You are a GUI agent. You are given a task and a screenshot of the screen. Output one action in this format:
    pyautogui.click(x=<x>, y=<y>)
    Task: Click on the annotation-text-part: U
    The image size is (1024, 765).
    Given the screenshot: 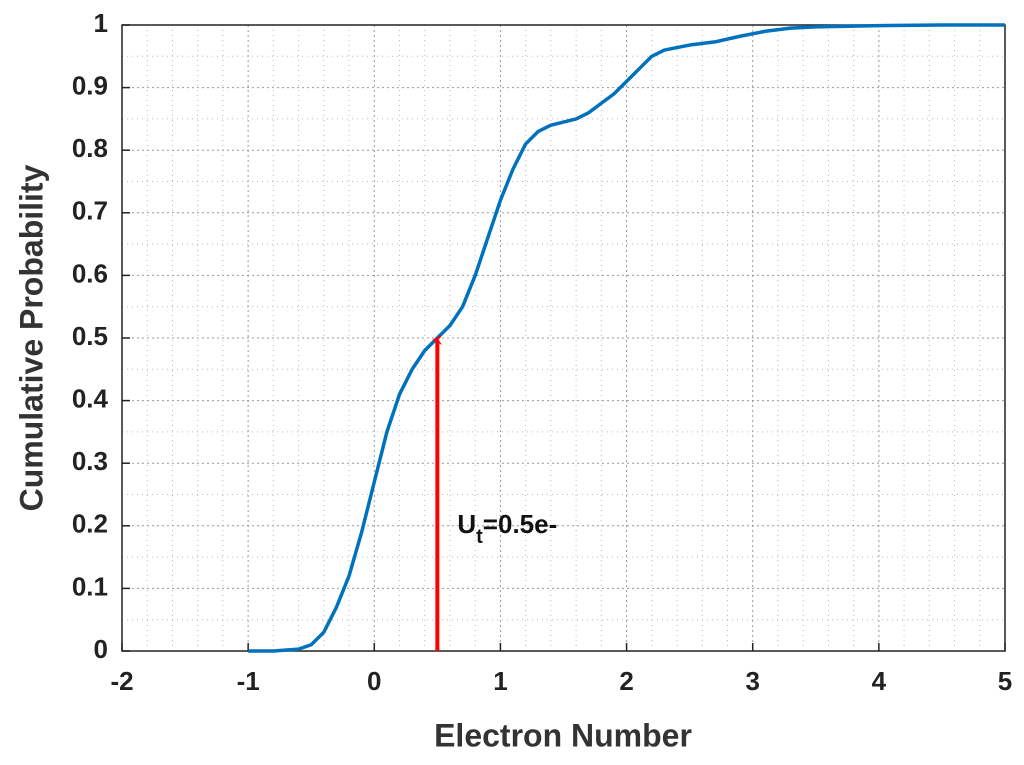 What is the action you would take?
    pyautogui.click(x=466, y=524)
    